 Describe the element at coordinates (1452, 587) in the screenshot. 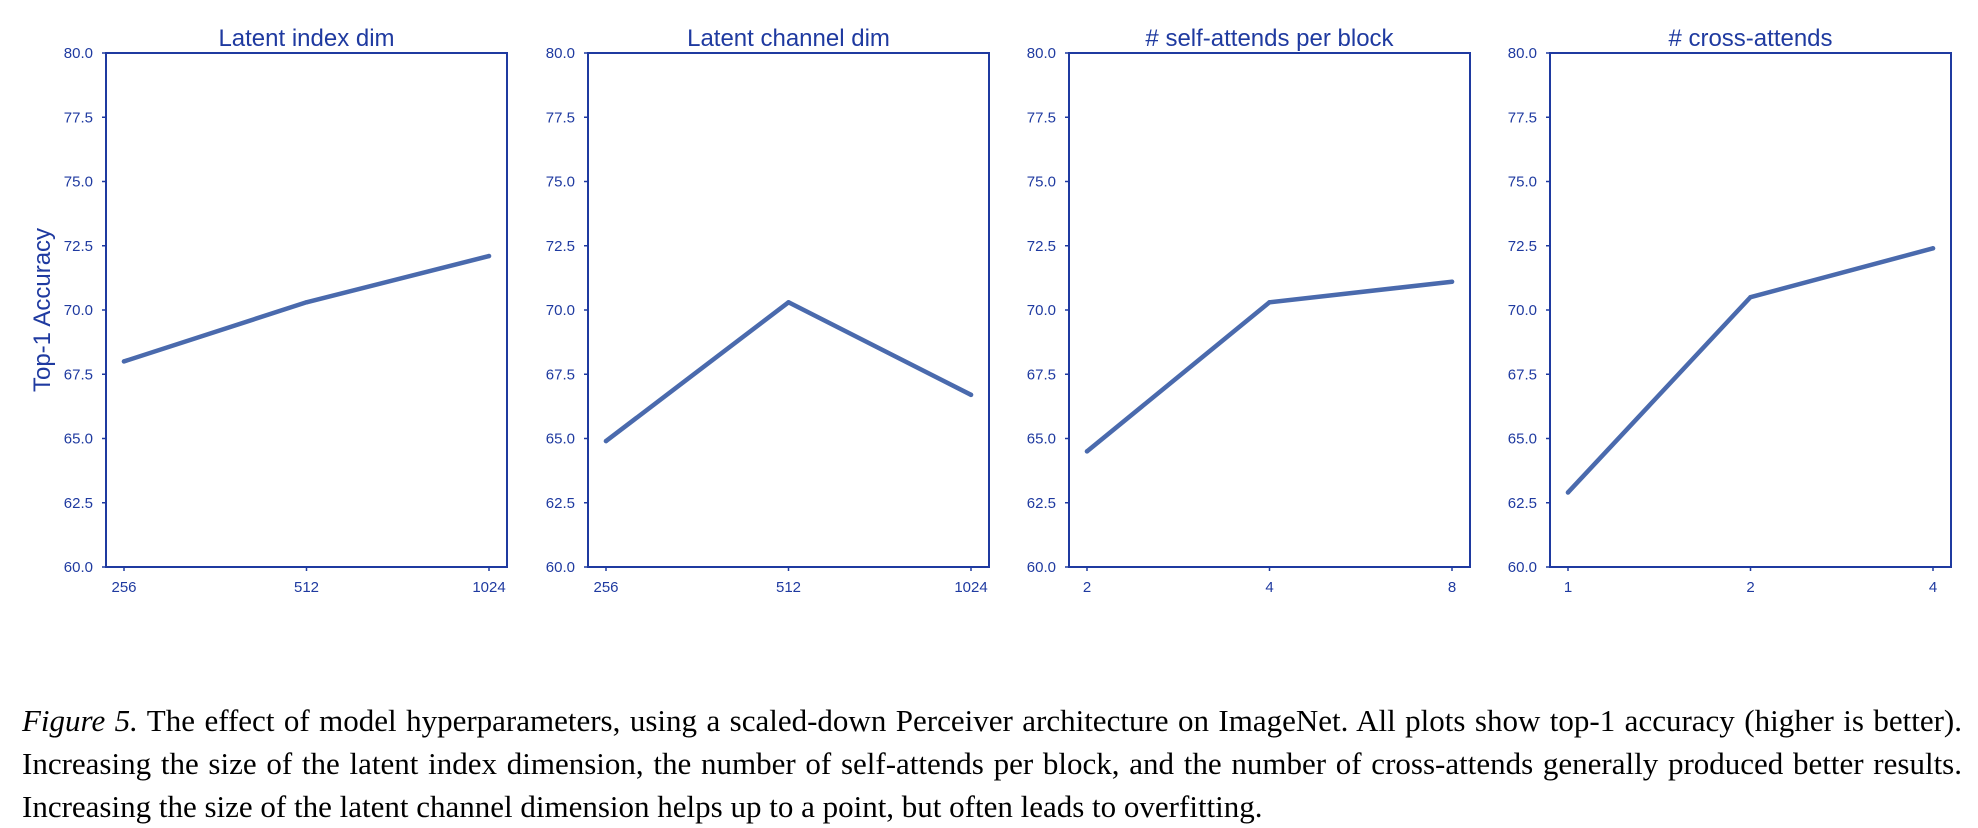

I see `x-tick-label: 8` at that location.